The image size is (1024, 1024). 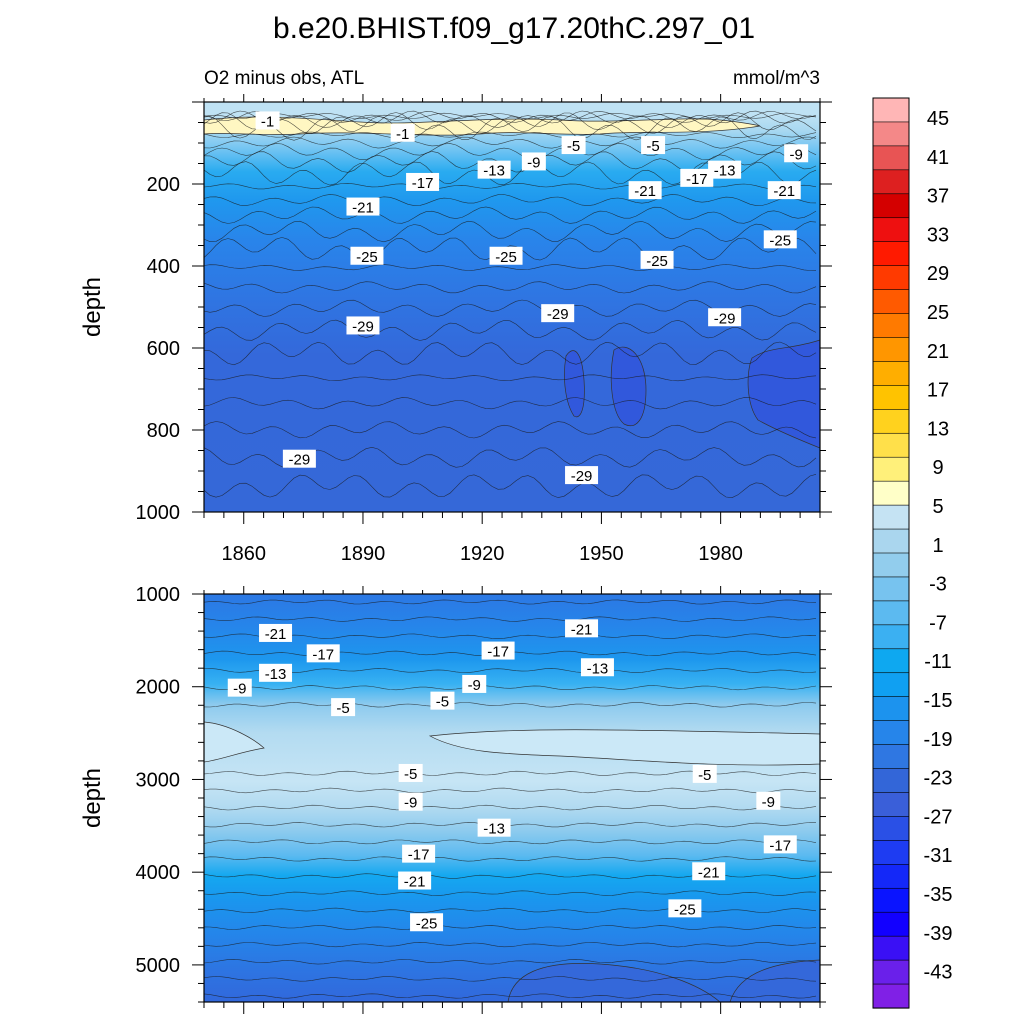 I want to click on y-tick-label: 200, so click(x=163, y=185).